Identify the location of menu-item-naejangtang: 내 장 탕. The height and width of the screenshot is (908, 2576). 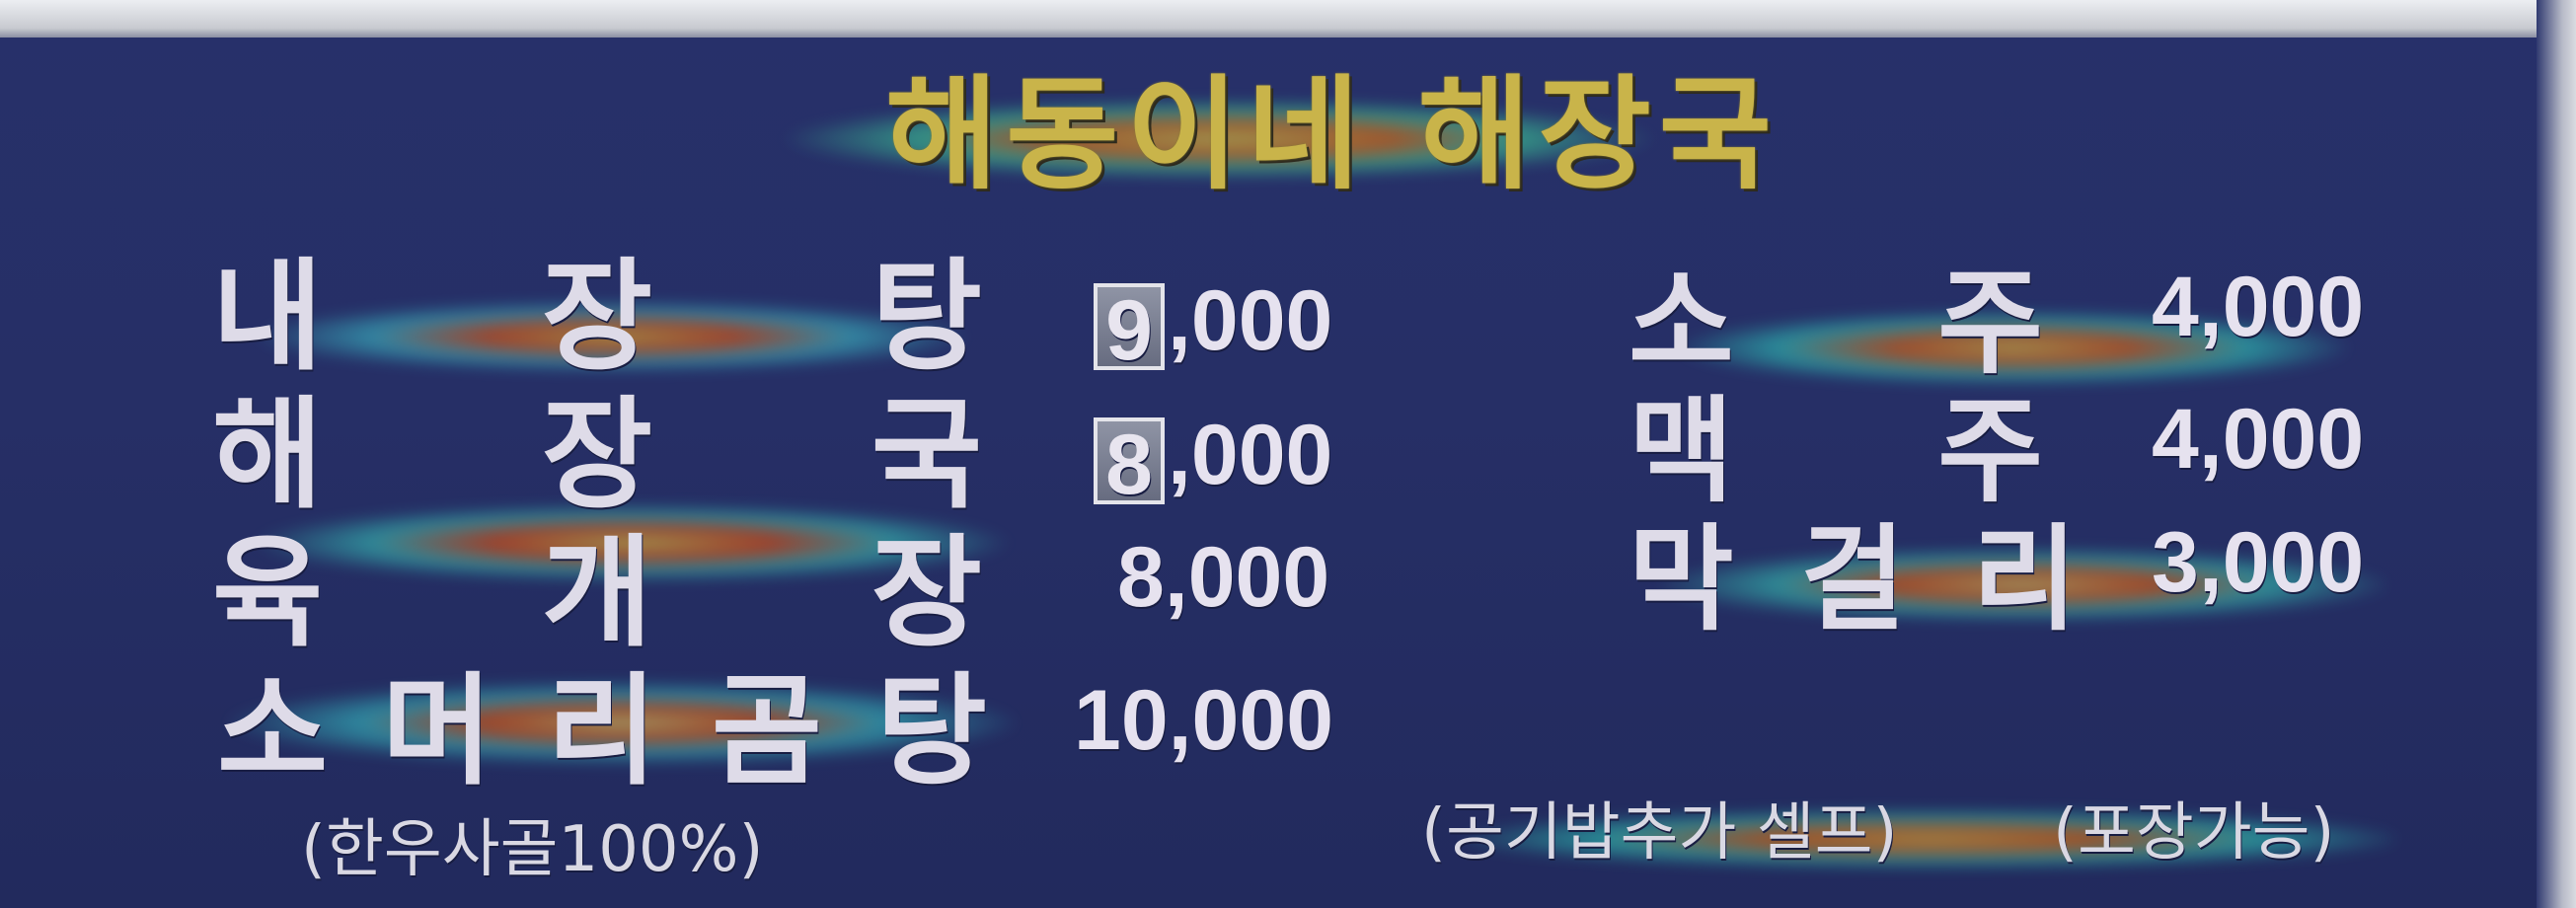
(597, 317).